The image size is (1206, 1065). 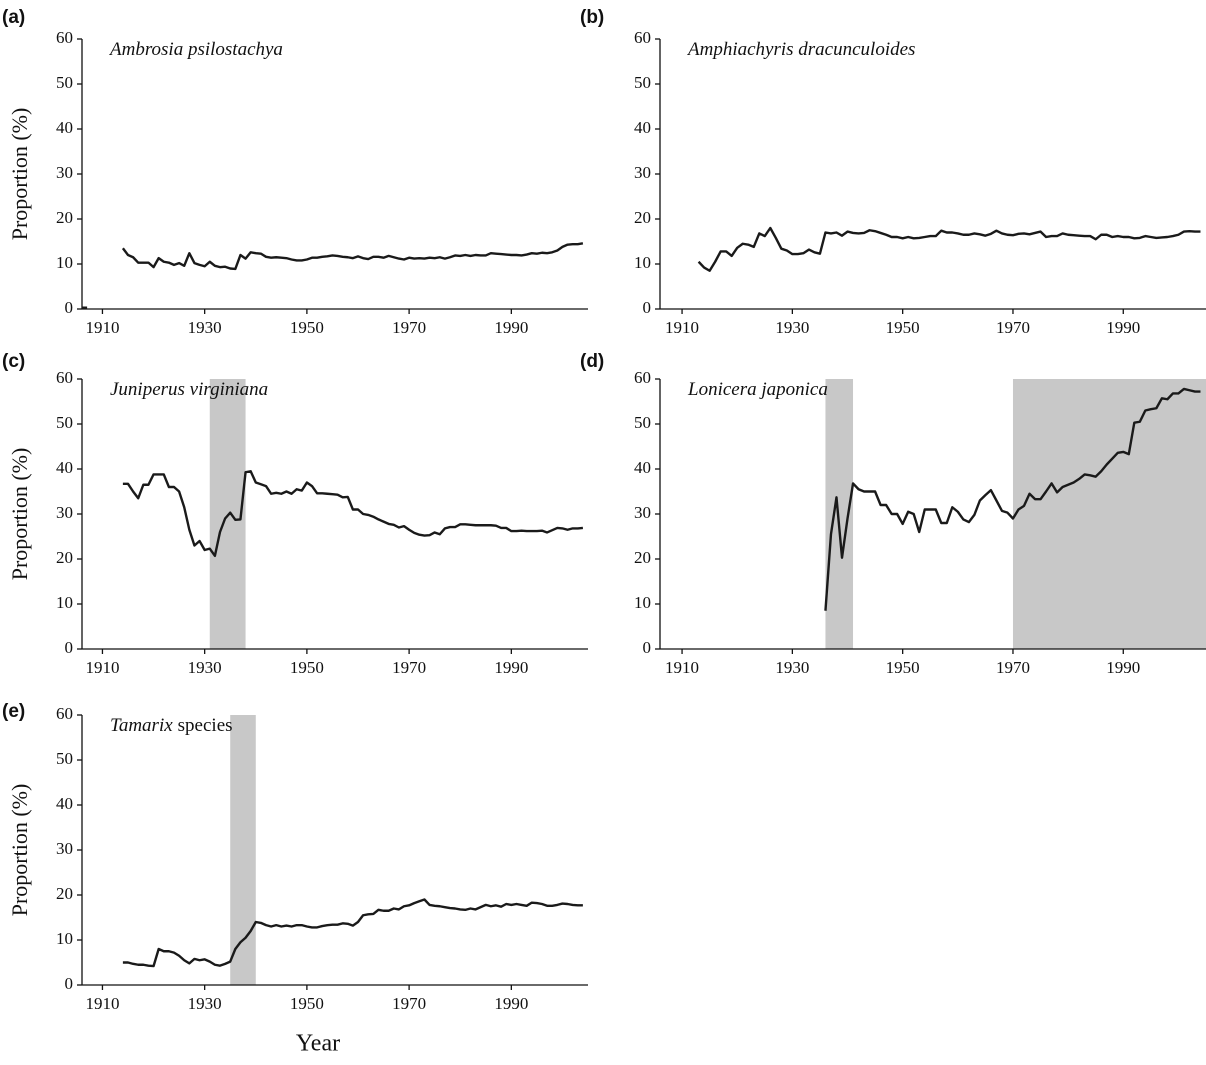 I want to click on species-name: Amphiachyris dracunculoides, so click(x=800, y=49).